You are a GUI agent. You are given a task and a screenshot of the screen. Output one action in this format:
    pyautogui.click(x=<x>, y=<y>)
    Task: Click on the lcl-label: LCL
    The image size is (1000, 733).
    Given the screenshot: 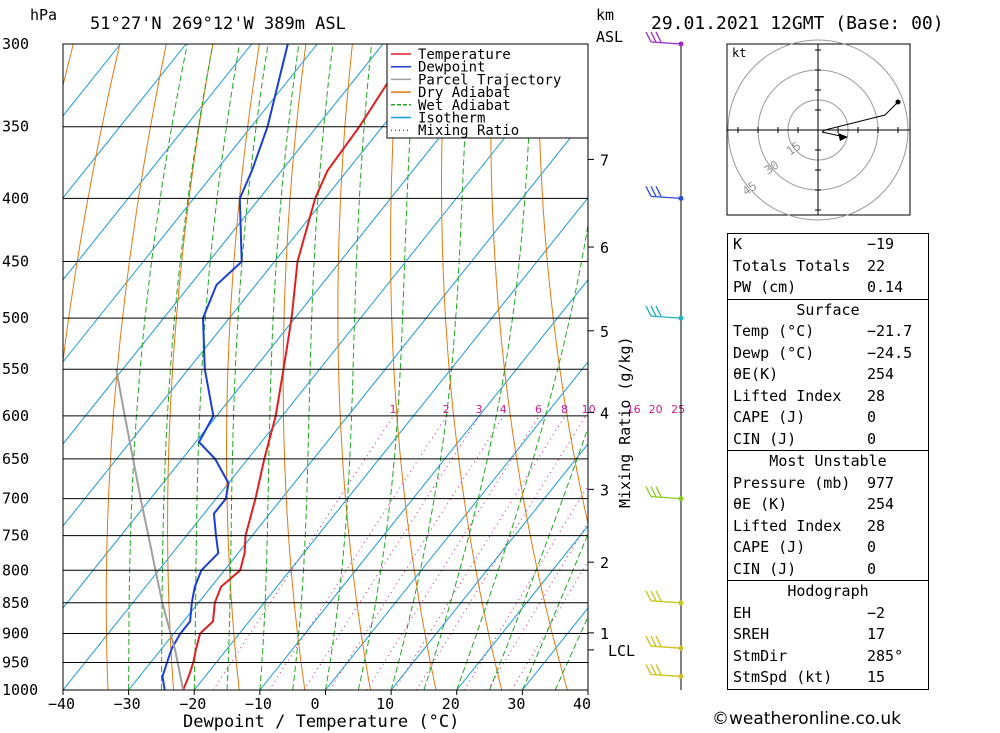 What is the action you would take?
    pyautogui.click(x=621, y=651)
    